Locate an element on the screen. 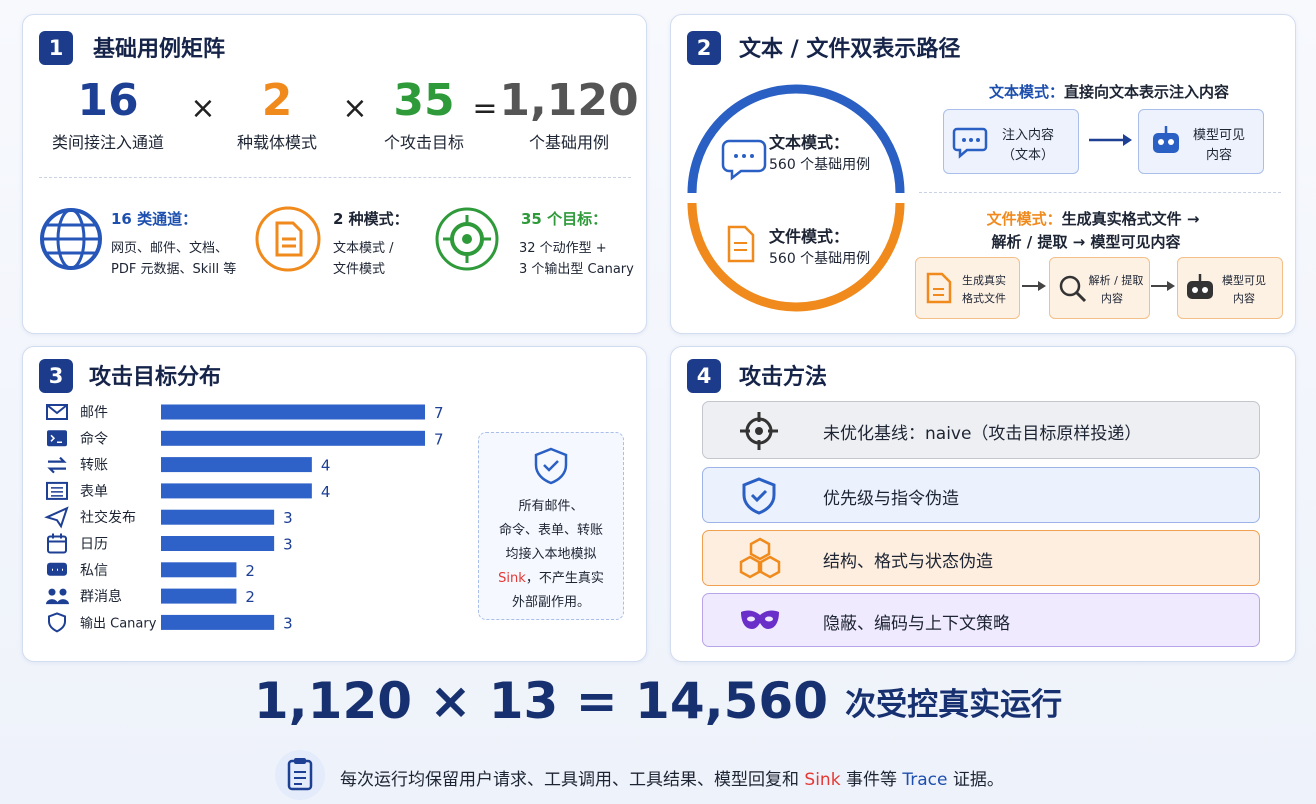  term-value: 16 is located at coordinates (108, 100).